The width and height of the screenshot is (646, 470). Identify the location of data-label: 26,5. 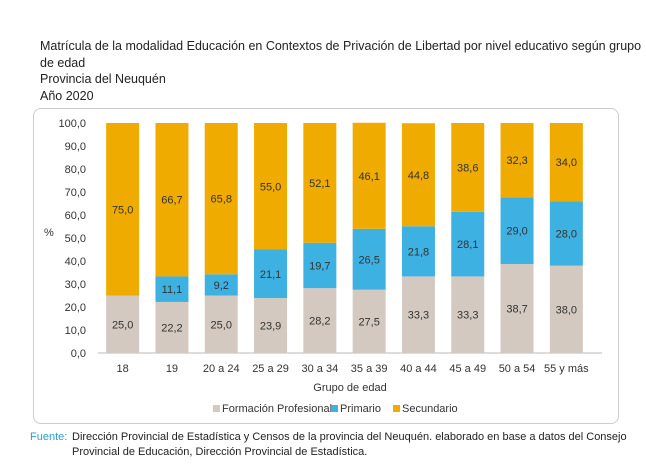
(368, 260).